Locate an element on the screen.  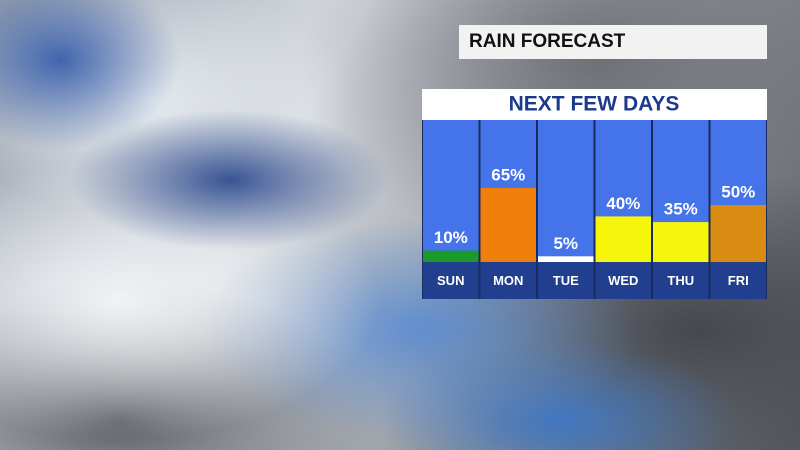
header-title: RAIN FORECAST is located at coordinates (613, 42).